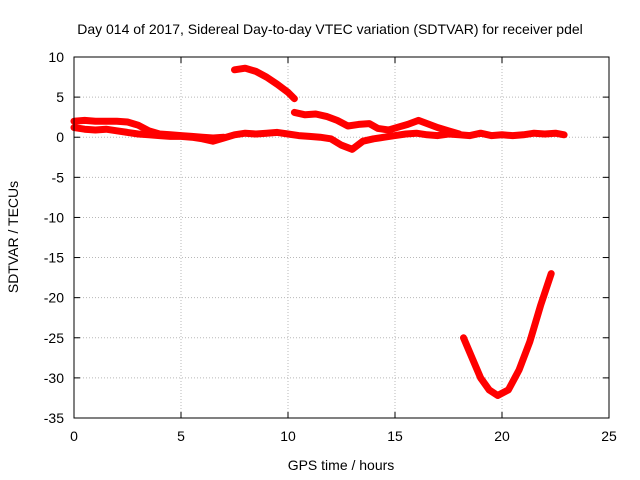 This screenshot has height=480, width=640. I want to click on x-tick-label: 10, so click(288, 436).